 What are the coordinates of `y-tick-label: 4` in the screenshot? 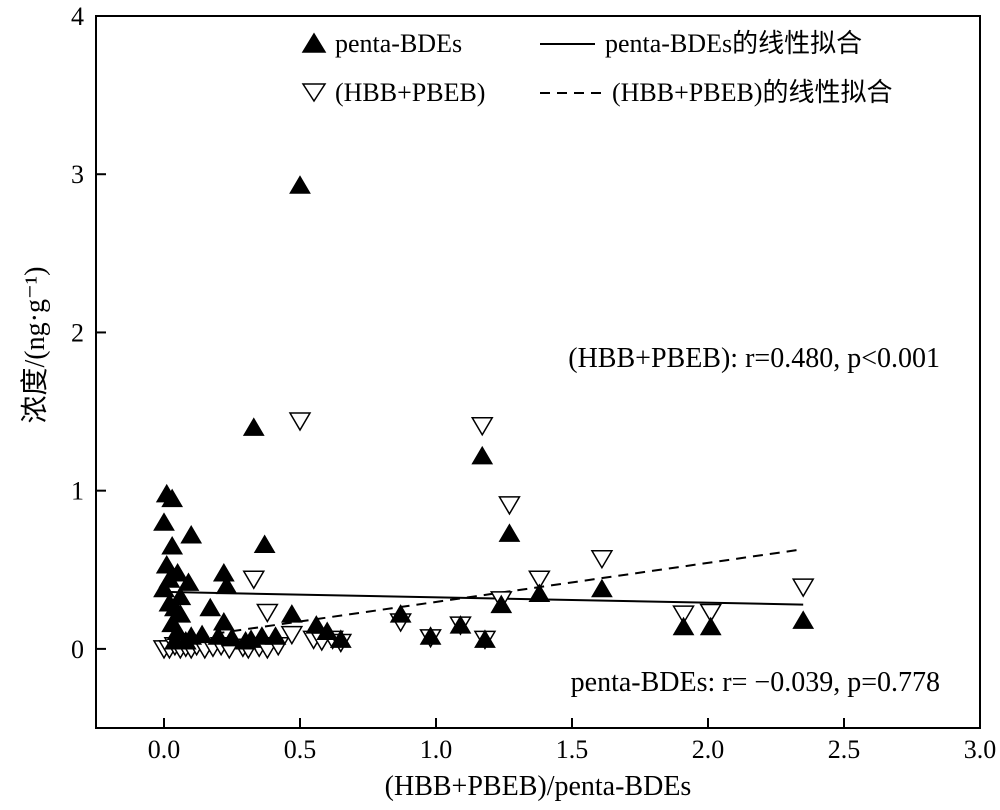 It's located at (77, 16).